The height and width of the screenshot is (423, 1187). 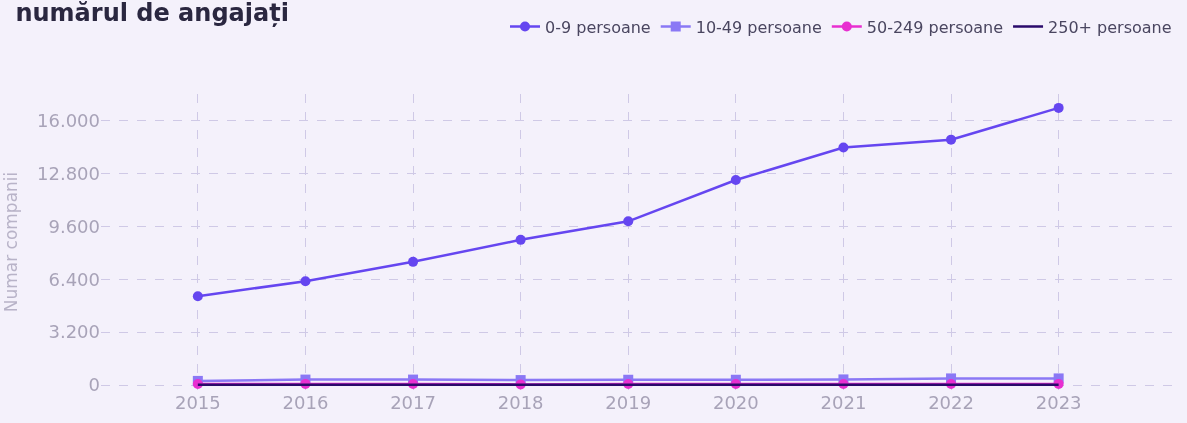 I want to click on x-tick-label: 2020, so click(x=735, y=402).